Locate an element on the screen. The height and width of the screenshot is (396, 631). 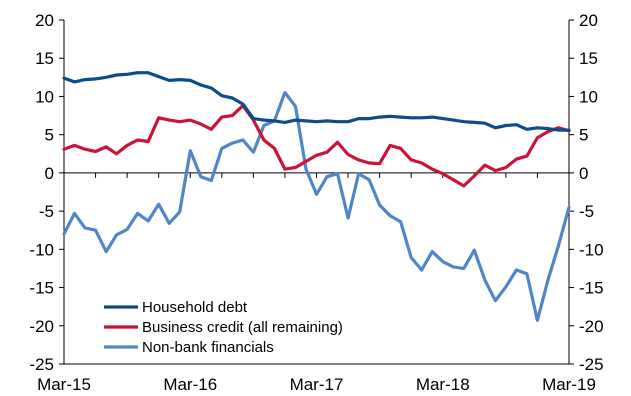
y-tick-label-right: -20 is located at coordinates (591, 326).